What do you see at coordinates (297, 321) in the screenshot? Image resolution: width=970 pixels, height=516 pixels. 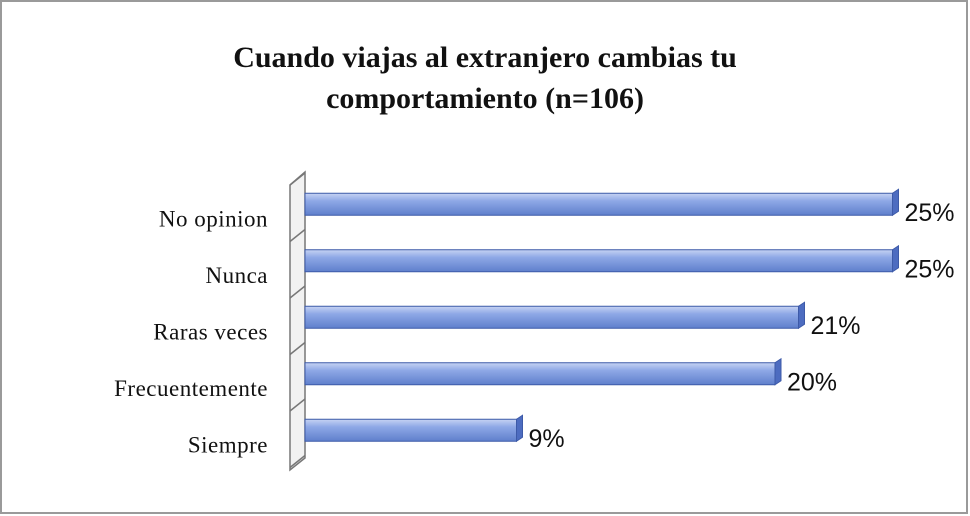 I see `side-wall` at bounding box center [297, 321].